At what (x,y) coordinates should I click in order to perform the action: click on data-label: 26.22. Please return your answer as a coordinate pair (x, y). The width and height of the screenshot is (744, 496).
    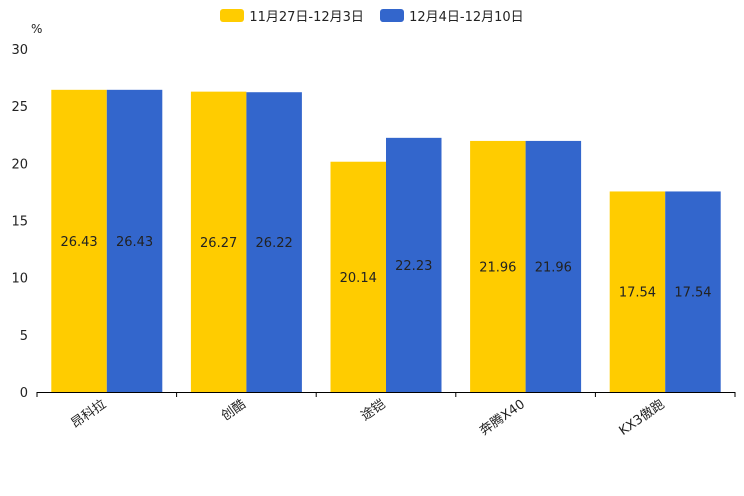
    Looking at the image, I should click on (274, 243).